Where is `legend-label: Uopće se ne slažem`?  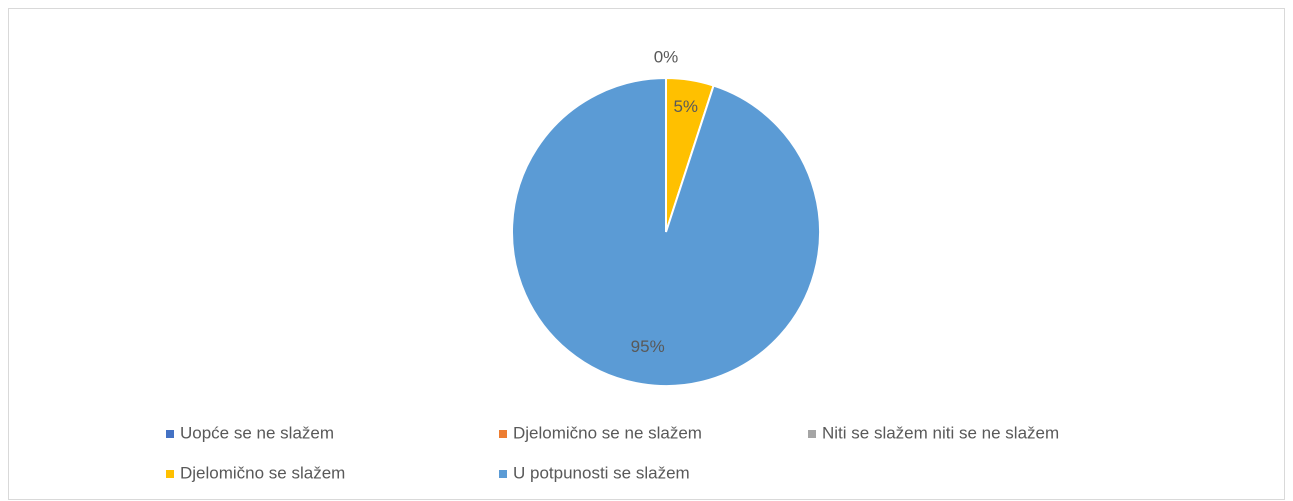 legend-label: Uopće se ne slažem is located at coordinates (257, 432).